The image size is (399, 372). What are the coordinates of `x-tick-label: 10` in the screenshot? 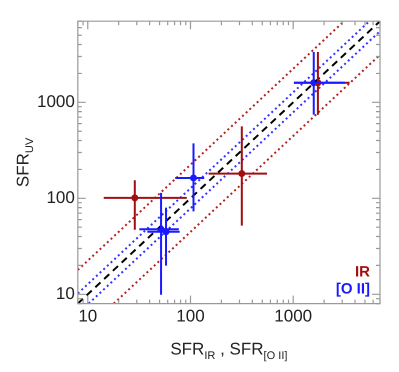 It's located at (88, 316).